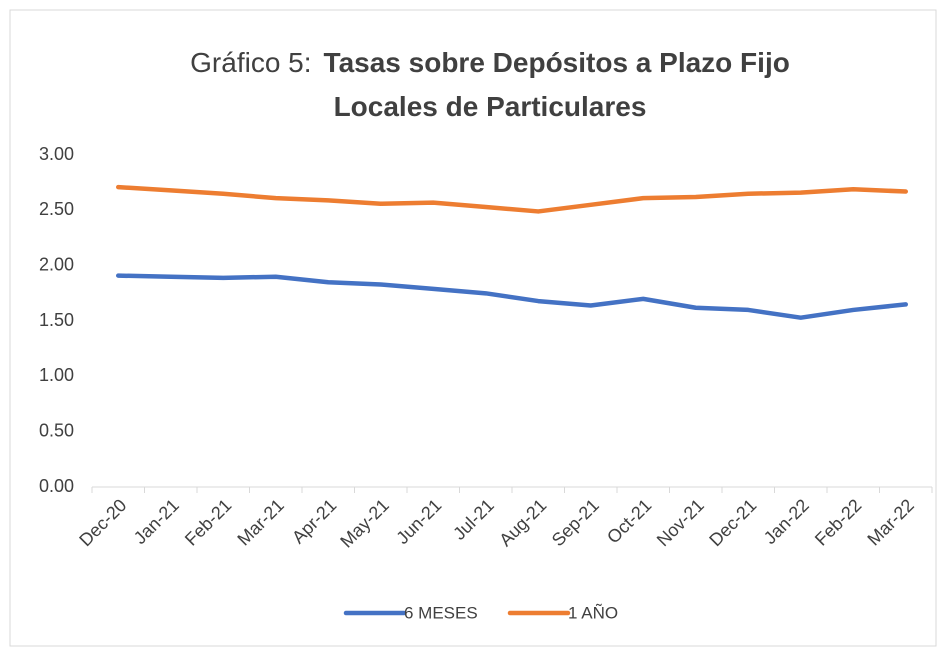 Image resolution: width=946 pixels, height=652 pixels. I want to click on y-tick-label: 2.50, so click(56, 209).